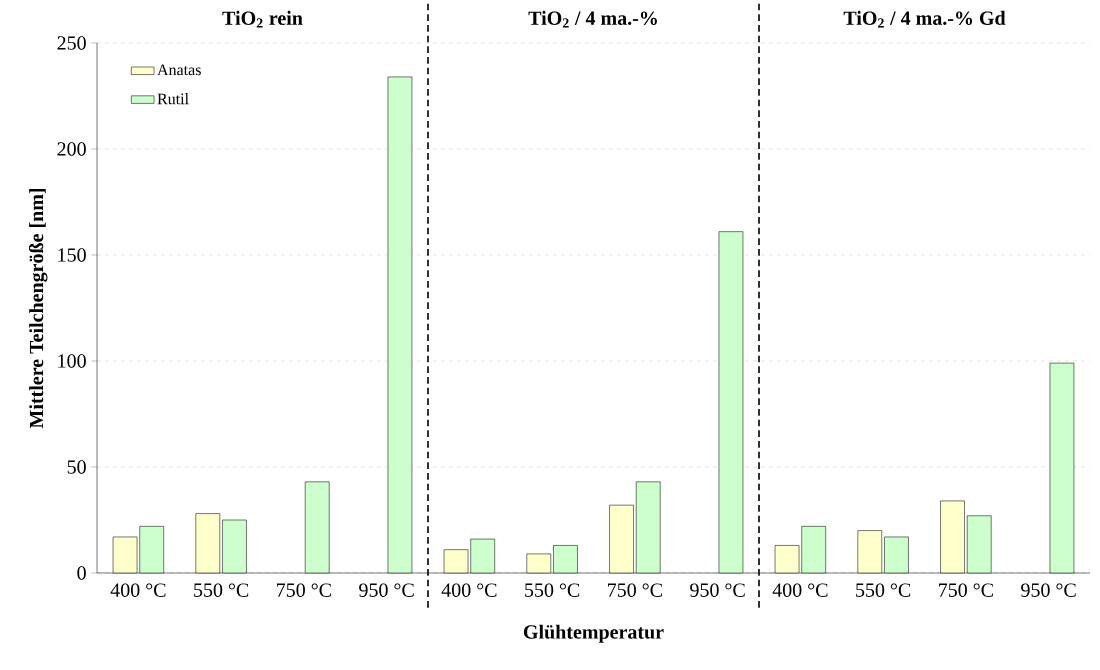 The image size is (1100, 670). I want to click on y-tick-label: 150, so click(72, 255).